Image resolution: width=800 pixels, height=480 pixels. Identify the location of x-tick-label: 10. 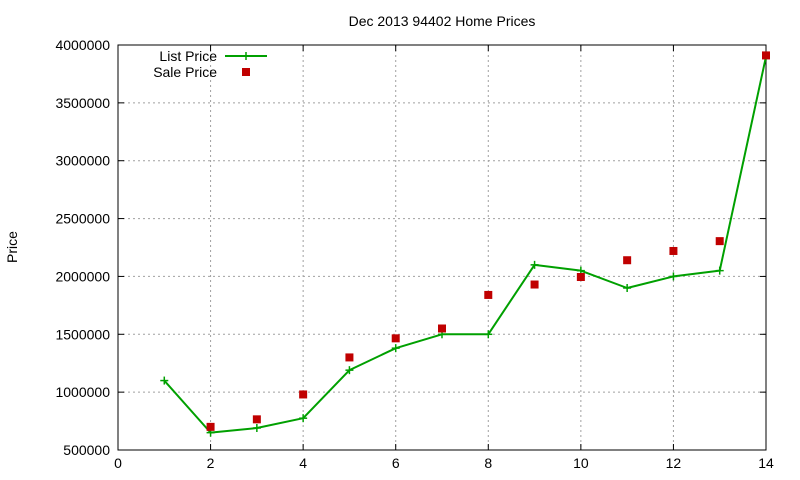
(581, 463).